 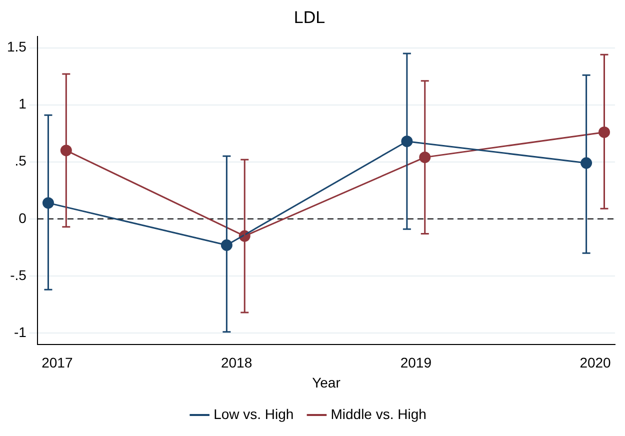 I want to click on x-tick-label: 2019, so click(x=416, y=362).